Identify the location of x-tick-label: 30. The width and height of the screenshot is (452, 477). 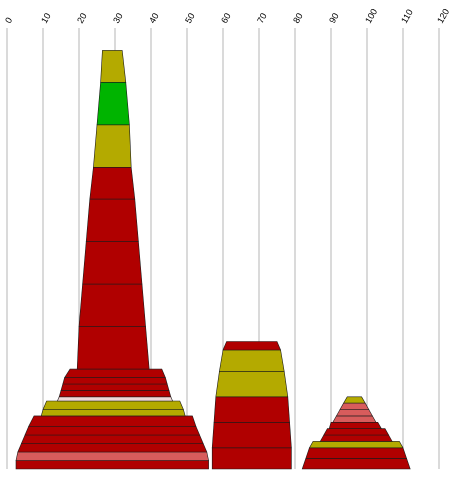
(118, 18).